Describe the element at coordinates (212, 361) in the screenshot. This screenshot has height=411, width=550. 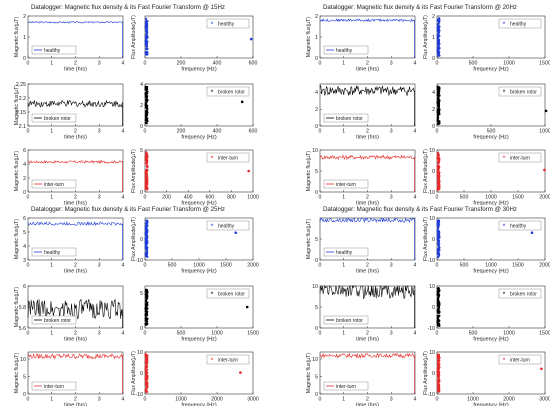
I see `legend-marker: *` at that location.